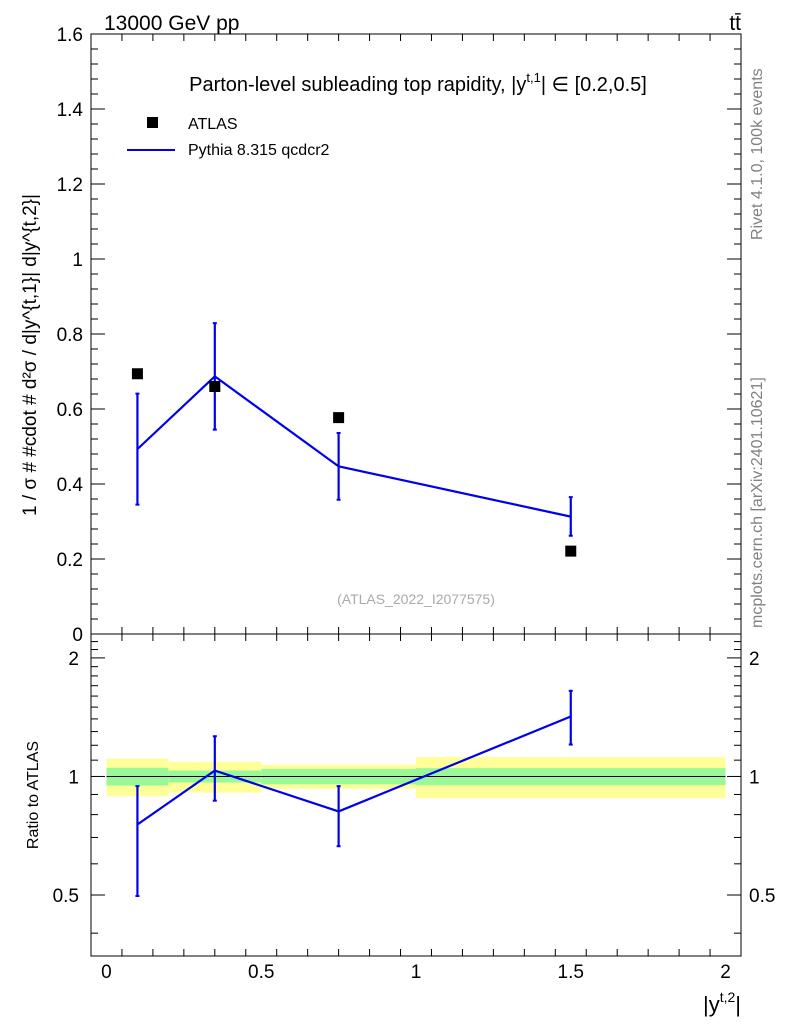 This screenshot has height=1024, width=786. Describe the element at coordinates (762, 896) in the screenshot. I see `ratio-y-tick-label-right: 0.5` at that location.